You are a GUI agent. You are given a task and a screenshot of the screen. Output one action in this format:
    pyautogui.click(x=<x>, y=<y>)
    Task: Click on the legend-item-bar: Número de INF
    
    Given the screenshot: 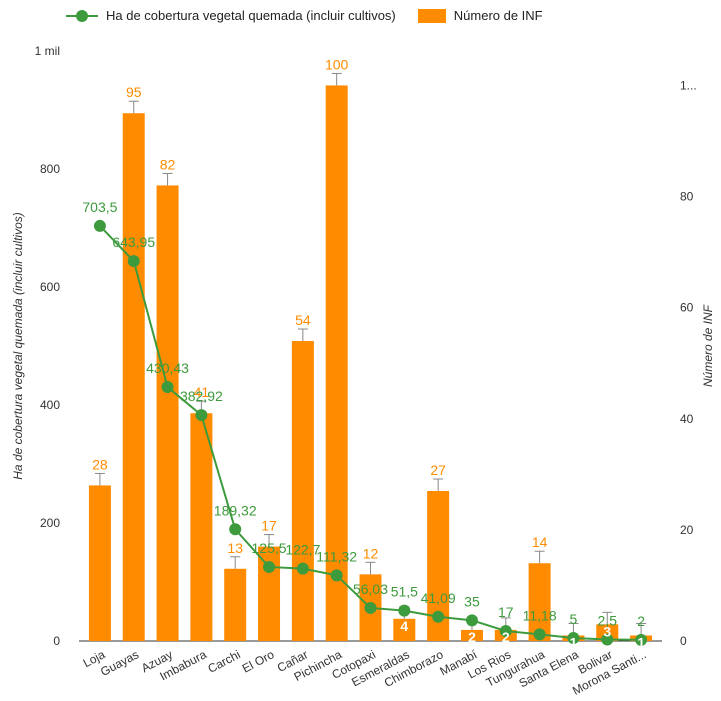 What is the action you would take?
    pyautogui.click(x=480, y=15)
    